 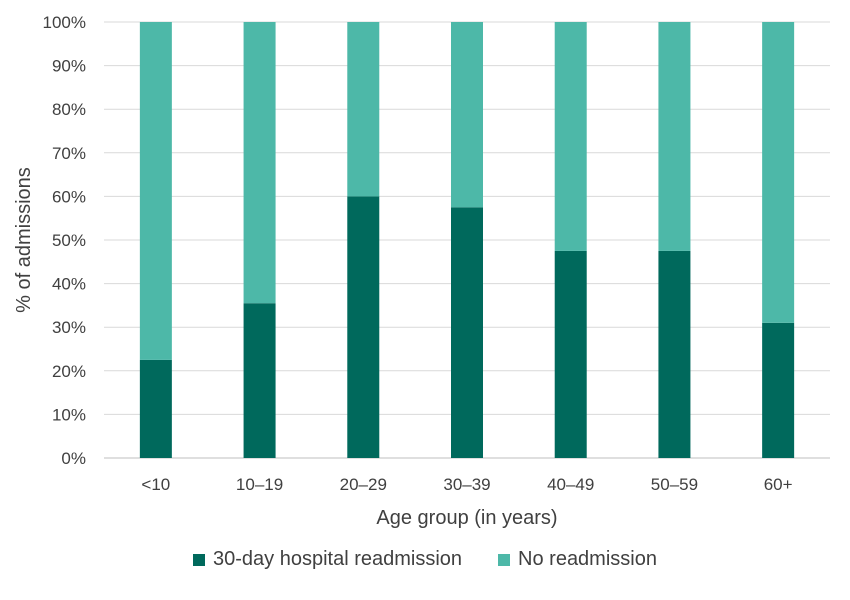 What do you see at coordinates (24, 240) in the screenshot?
I see `y-axis-label: % of admissions` at bounding box center [24, 240].